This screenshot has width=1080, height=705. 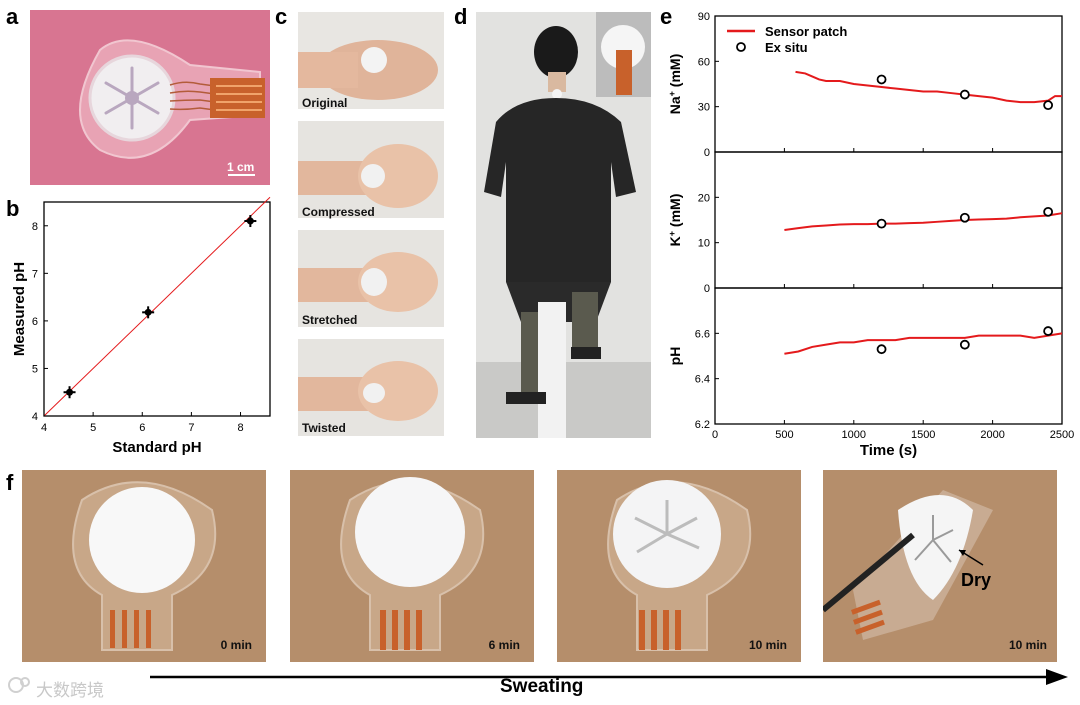 I want to click on y-axis-label: K+ (mM), so click(x=675, y=220).